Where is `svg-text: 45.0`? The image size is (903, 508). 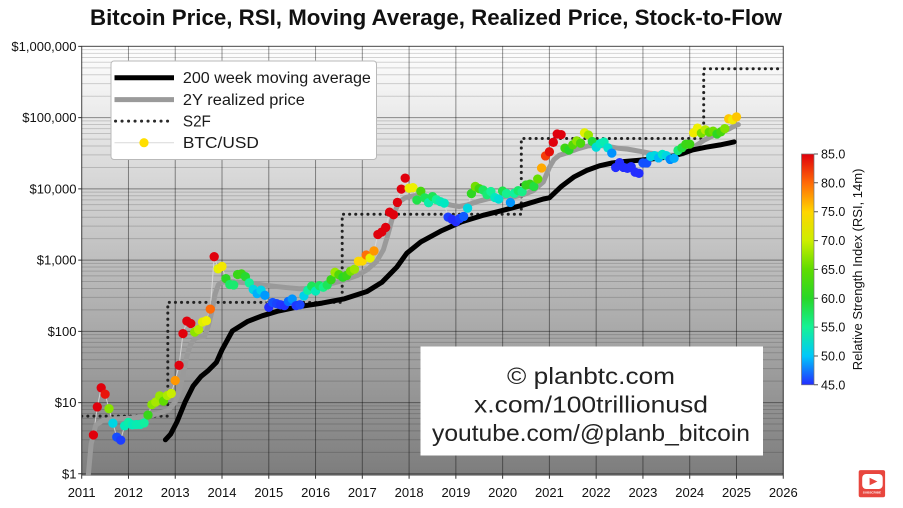
svg-text: 45.0 is located at coordinates (833, 385).